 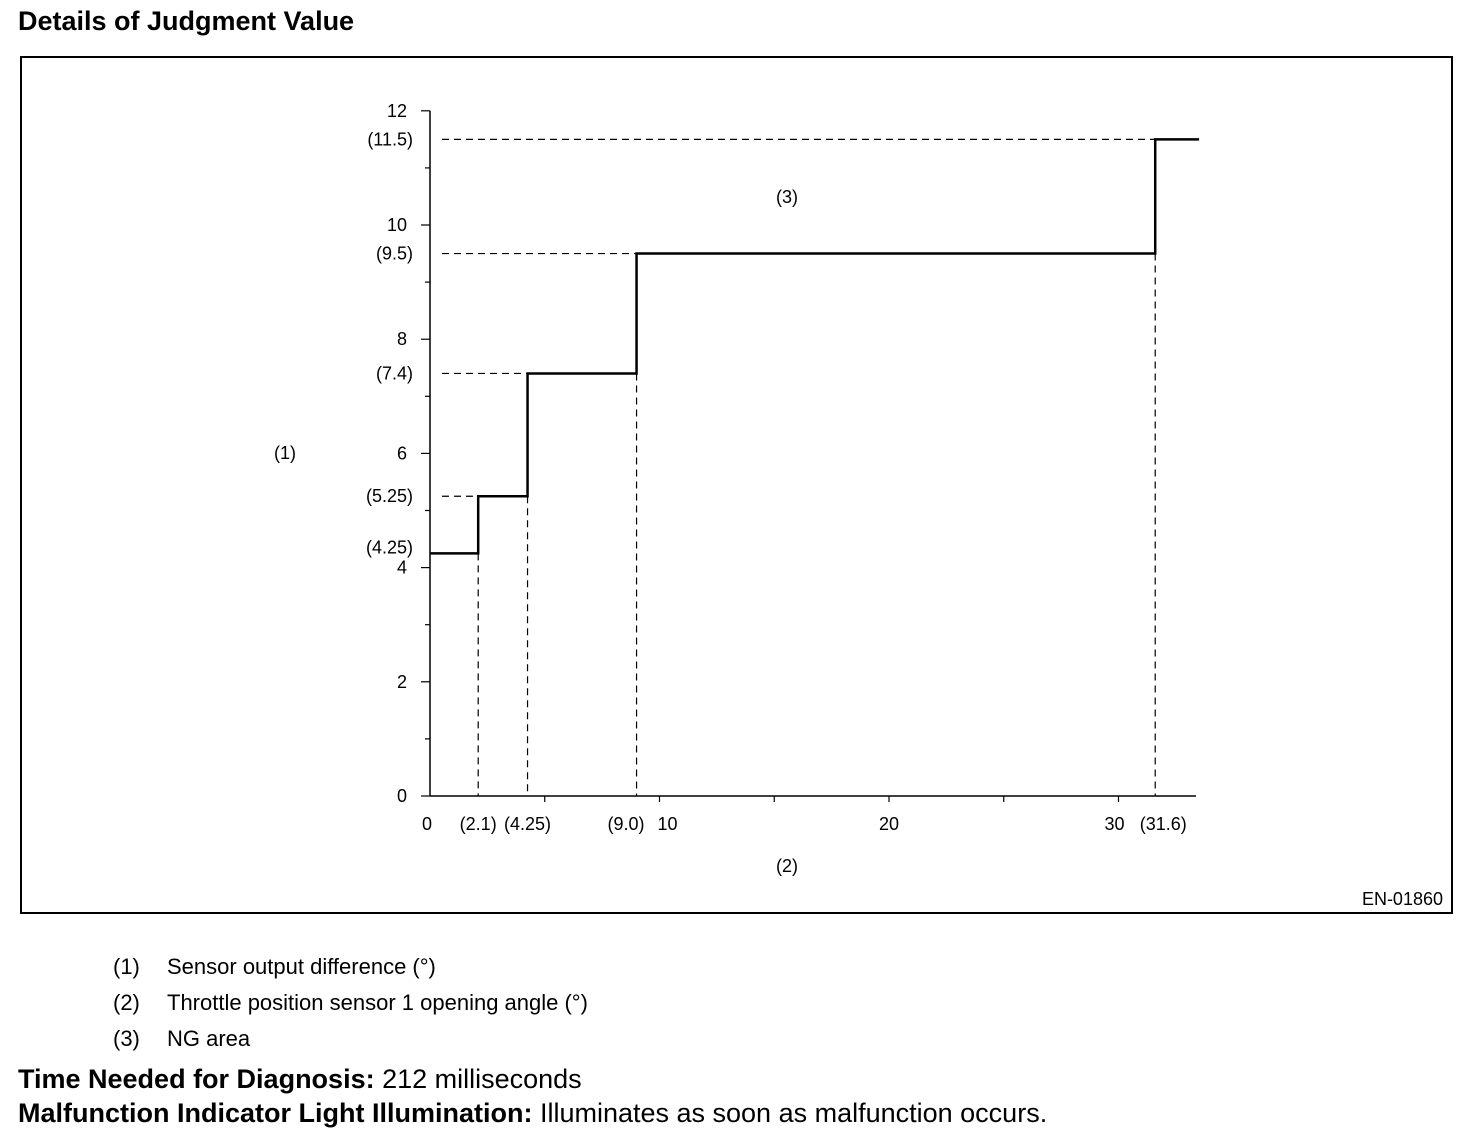 What do you see at coordinates (402, 453) in the screenshot?
I see `y-tick-label: 6` at bounding box center [402, 453].